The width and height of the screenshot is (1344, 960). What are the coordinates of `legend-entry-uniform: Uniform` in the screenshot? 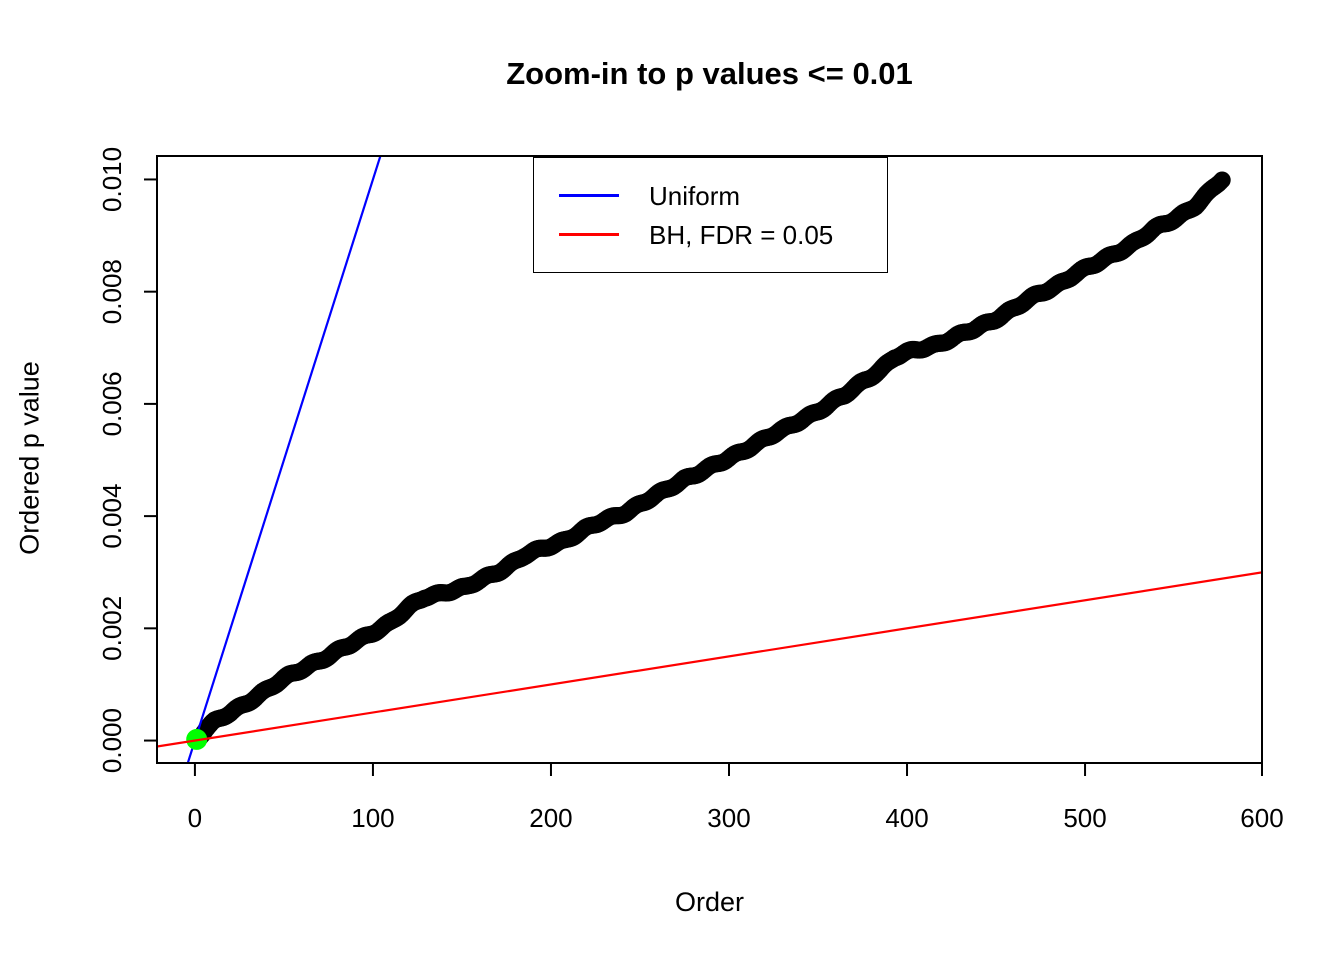 It's located at (723, 196).